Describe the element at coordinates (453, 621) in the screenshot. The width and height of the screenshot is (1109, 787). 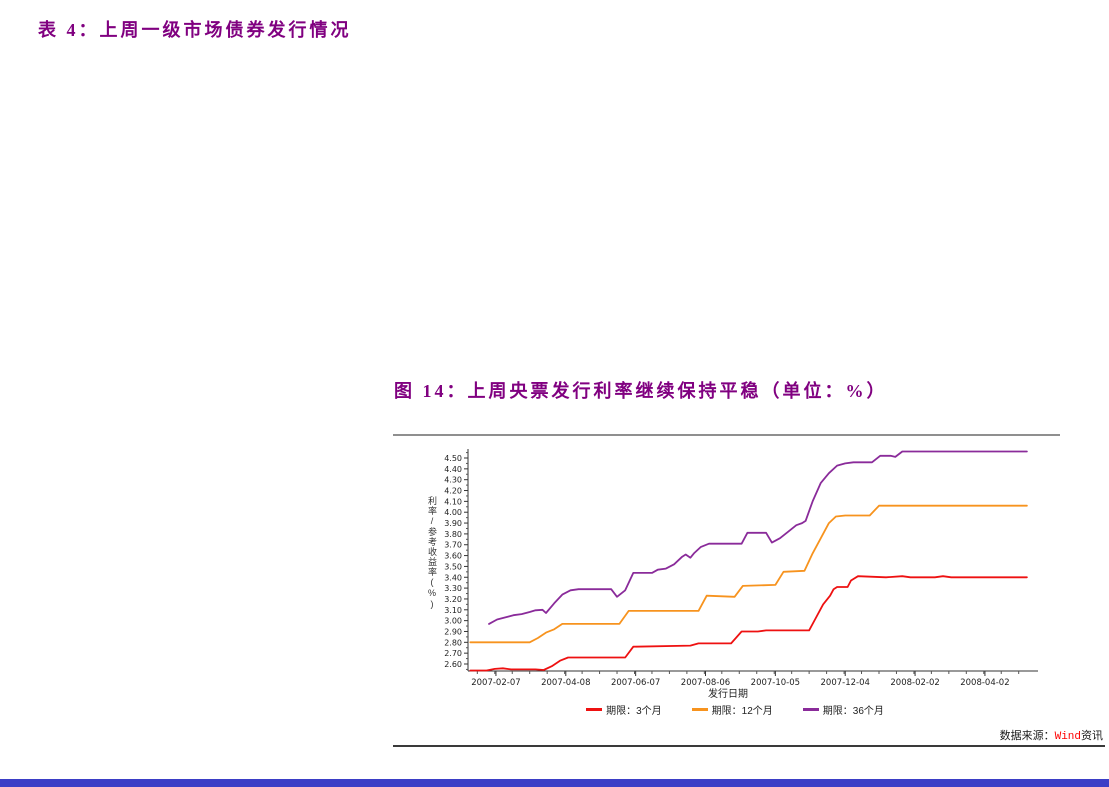
I see `y-tick-label: 3.00` at that location.